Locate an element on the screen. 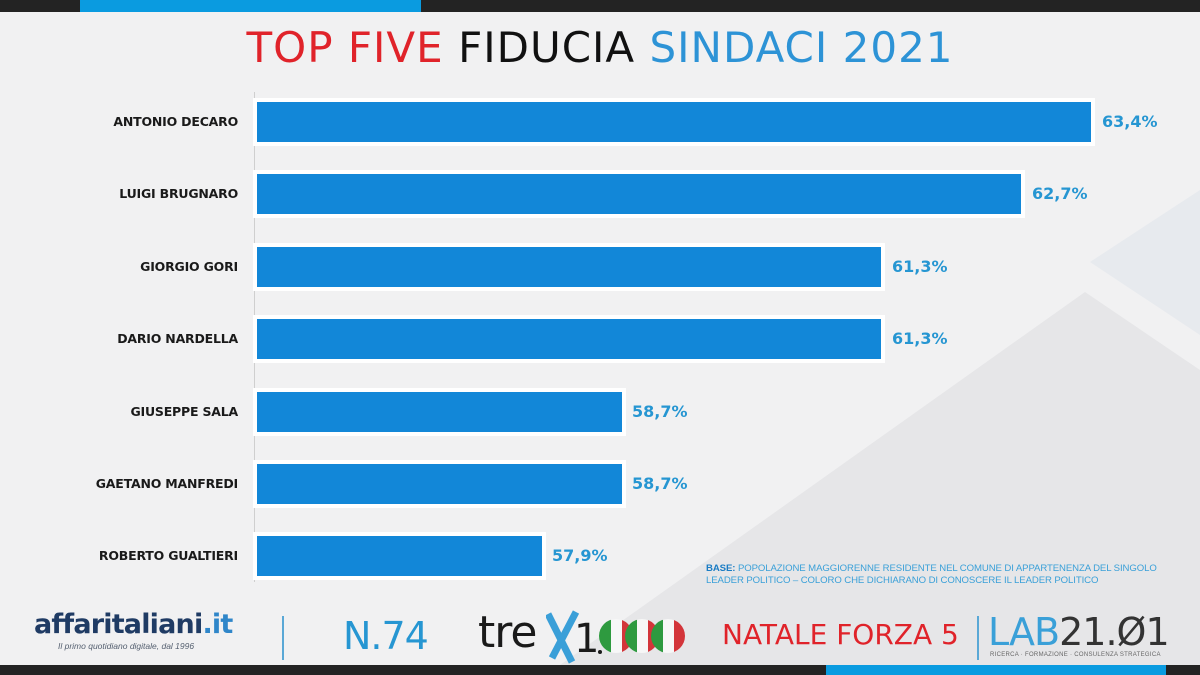 This screenshot has width=1200, height=675. chart-title: TOP FIVE FIDUCIA SINDACI 2021 is located at coordinates (600, 48).